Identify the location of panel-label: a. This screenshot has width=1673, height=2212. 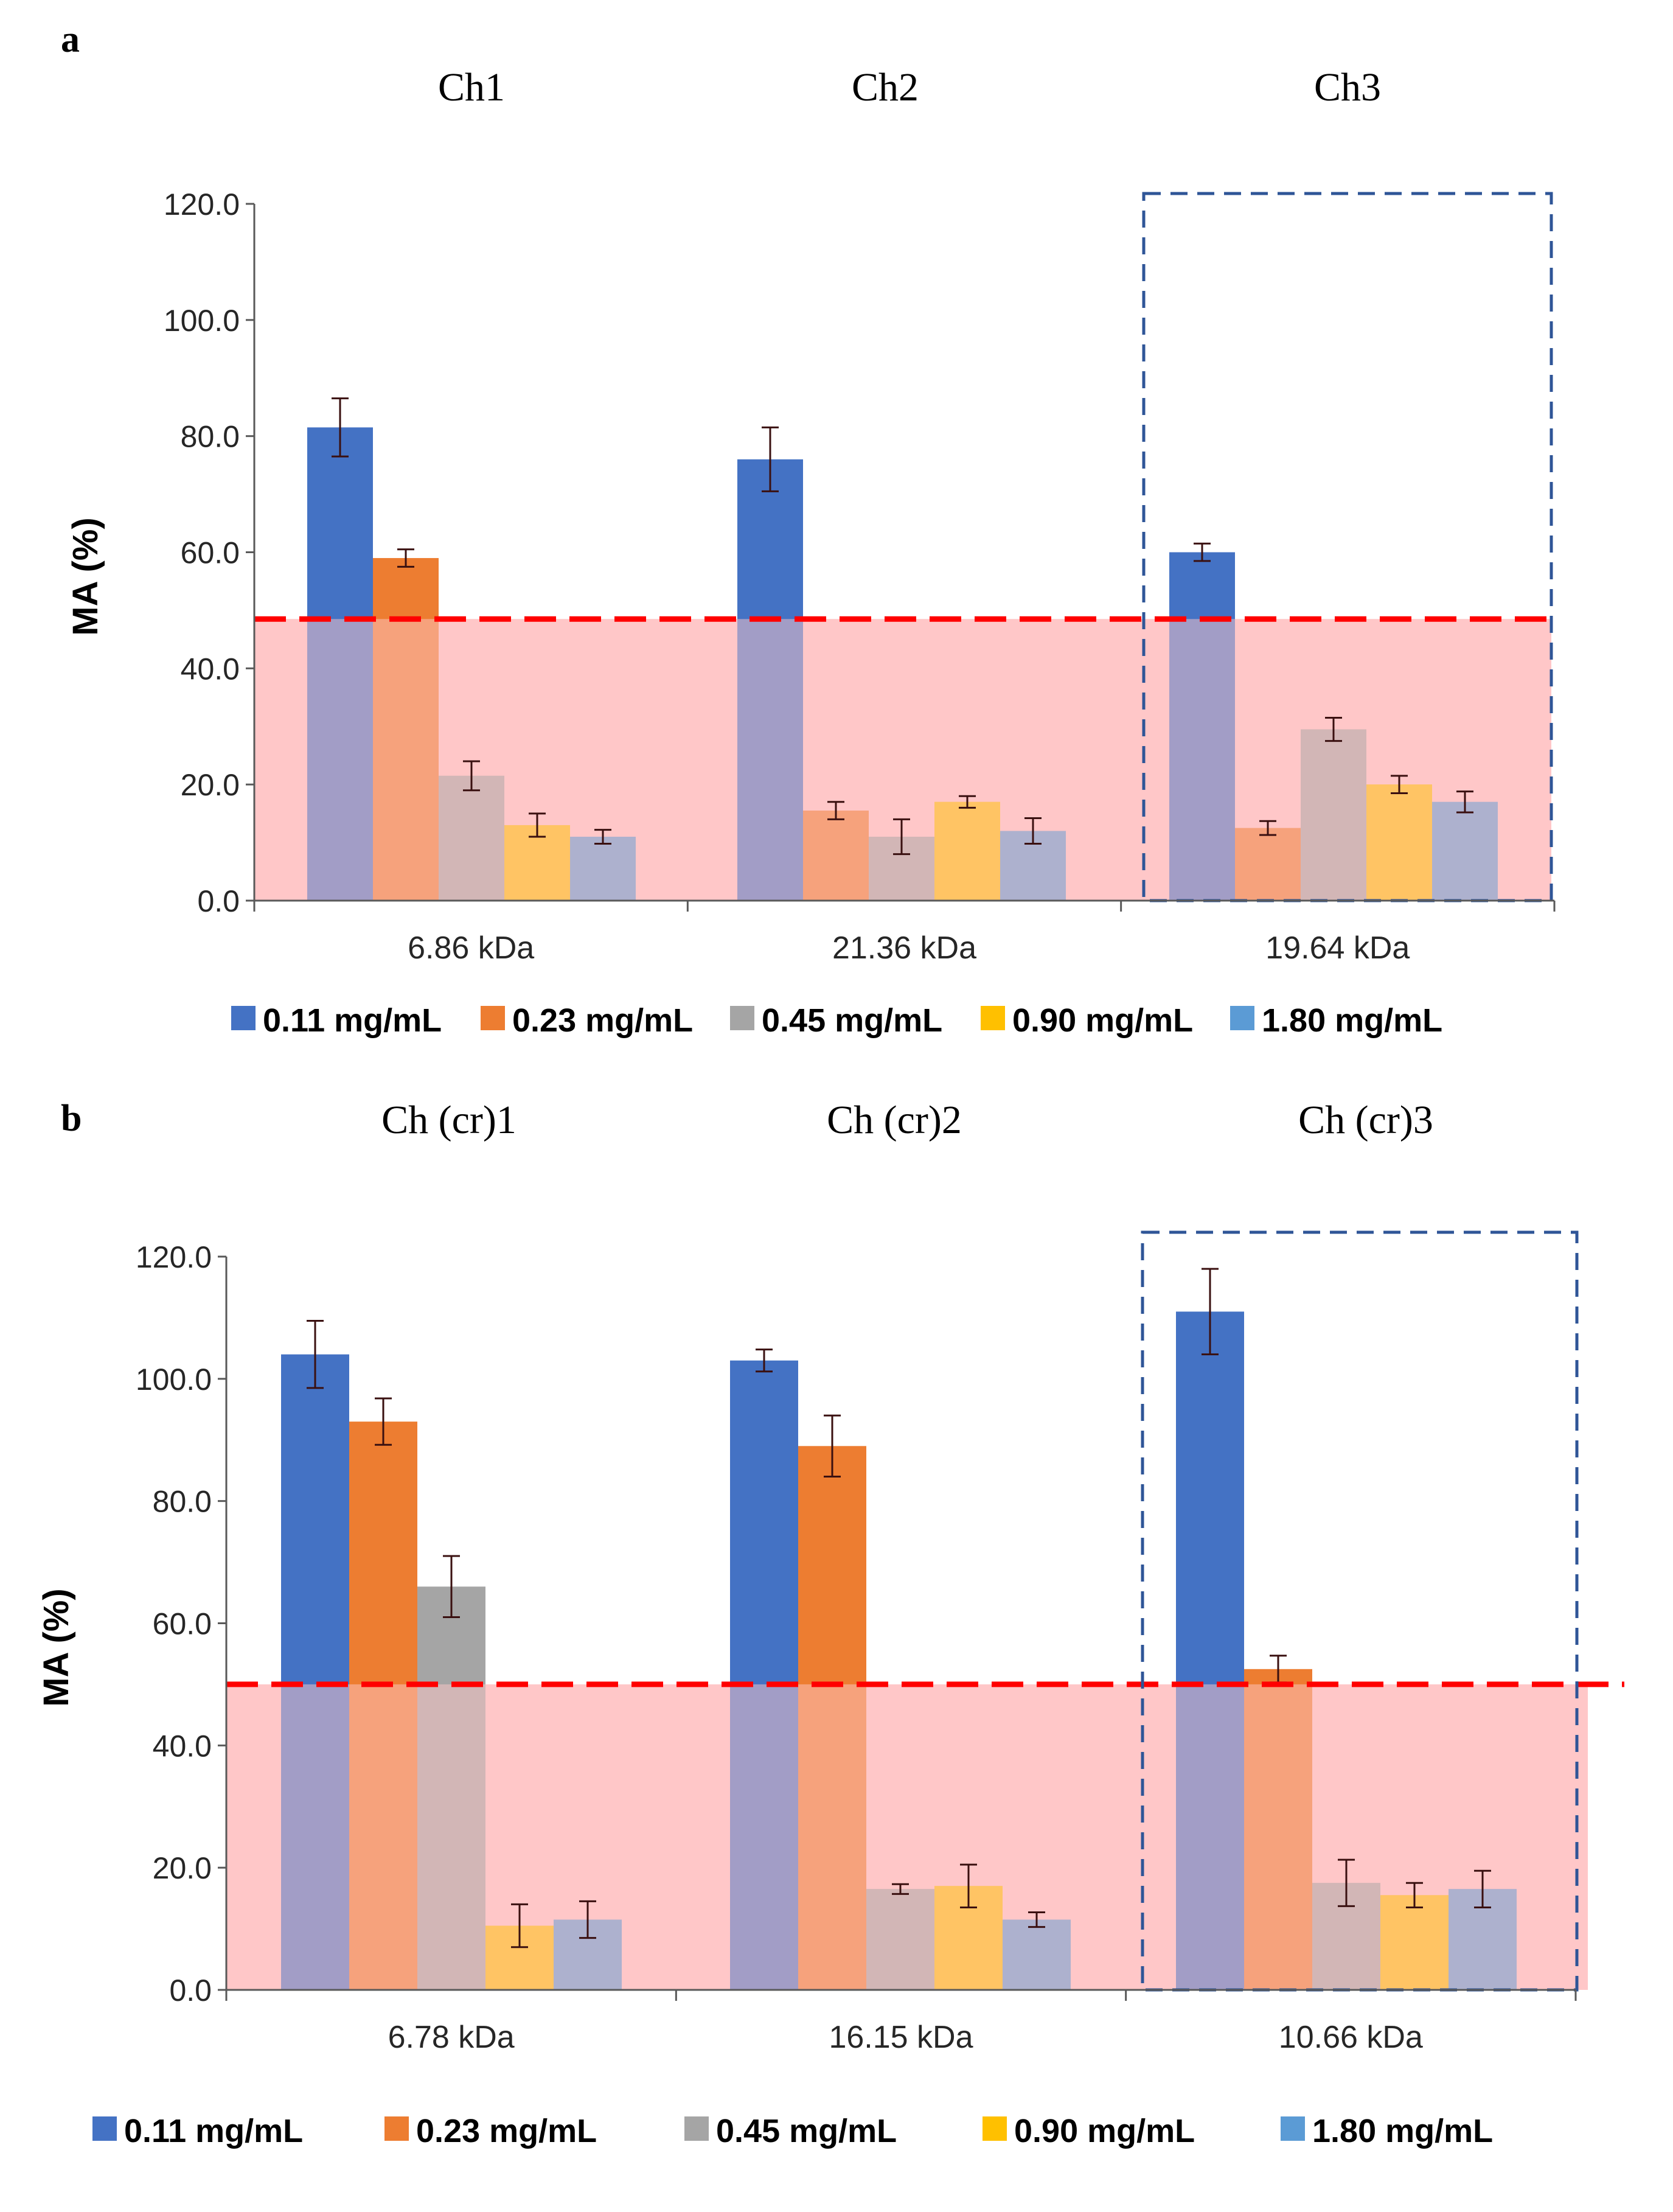
(70, 39).